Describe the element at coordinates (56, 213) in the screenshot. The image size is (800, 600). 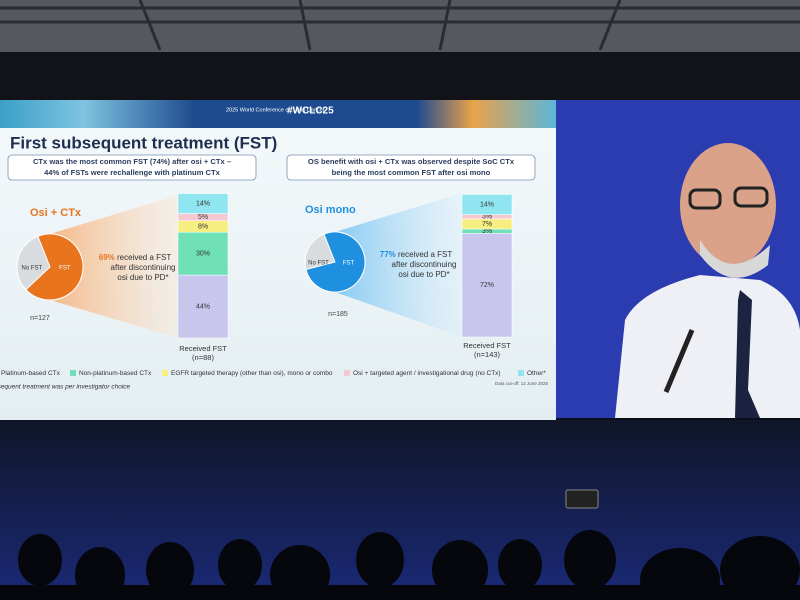
I see `arm-label: Osi + CTx` at that location.